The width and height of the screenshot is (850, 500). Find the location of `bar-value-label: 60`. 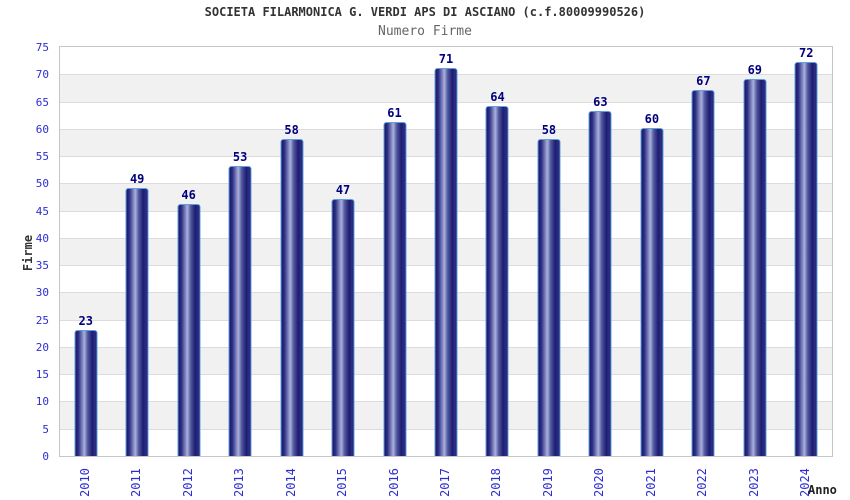

bar-value-label: 60 is located at coordinates (652, 118).